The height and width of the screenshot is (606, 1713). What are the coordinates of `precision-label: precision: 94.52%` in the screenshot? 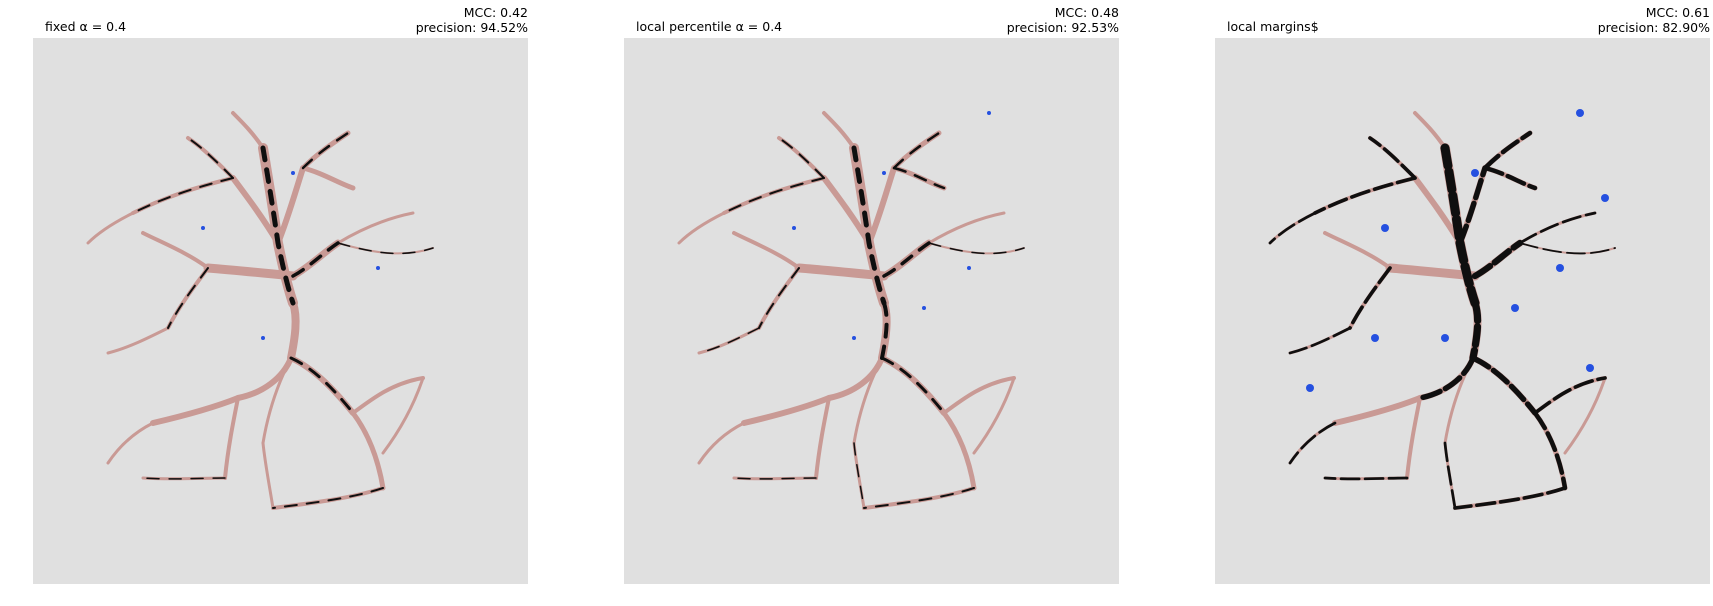 It's located at (471, 27).